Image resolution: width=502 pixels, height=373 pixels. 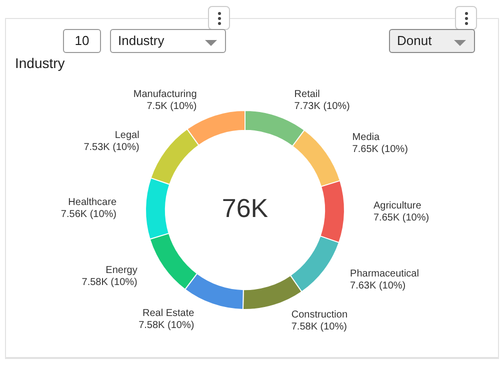 What do you see at coordinates (122, 270) in the screenshot?
I see `slice-label: Energy` at bounding box center [122, 270].